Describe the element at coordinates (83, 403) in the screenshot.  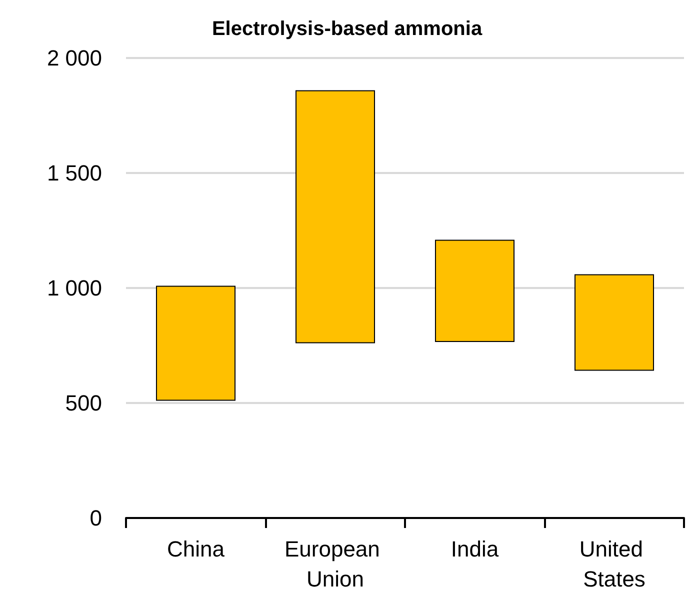
I see `y-tick-label: 500` at that location.